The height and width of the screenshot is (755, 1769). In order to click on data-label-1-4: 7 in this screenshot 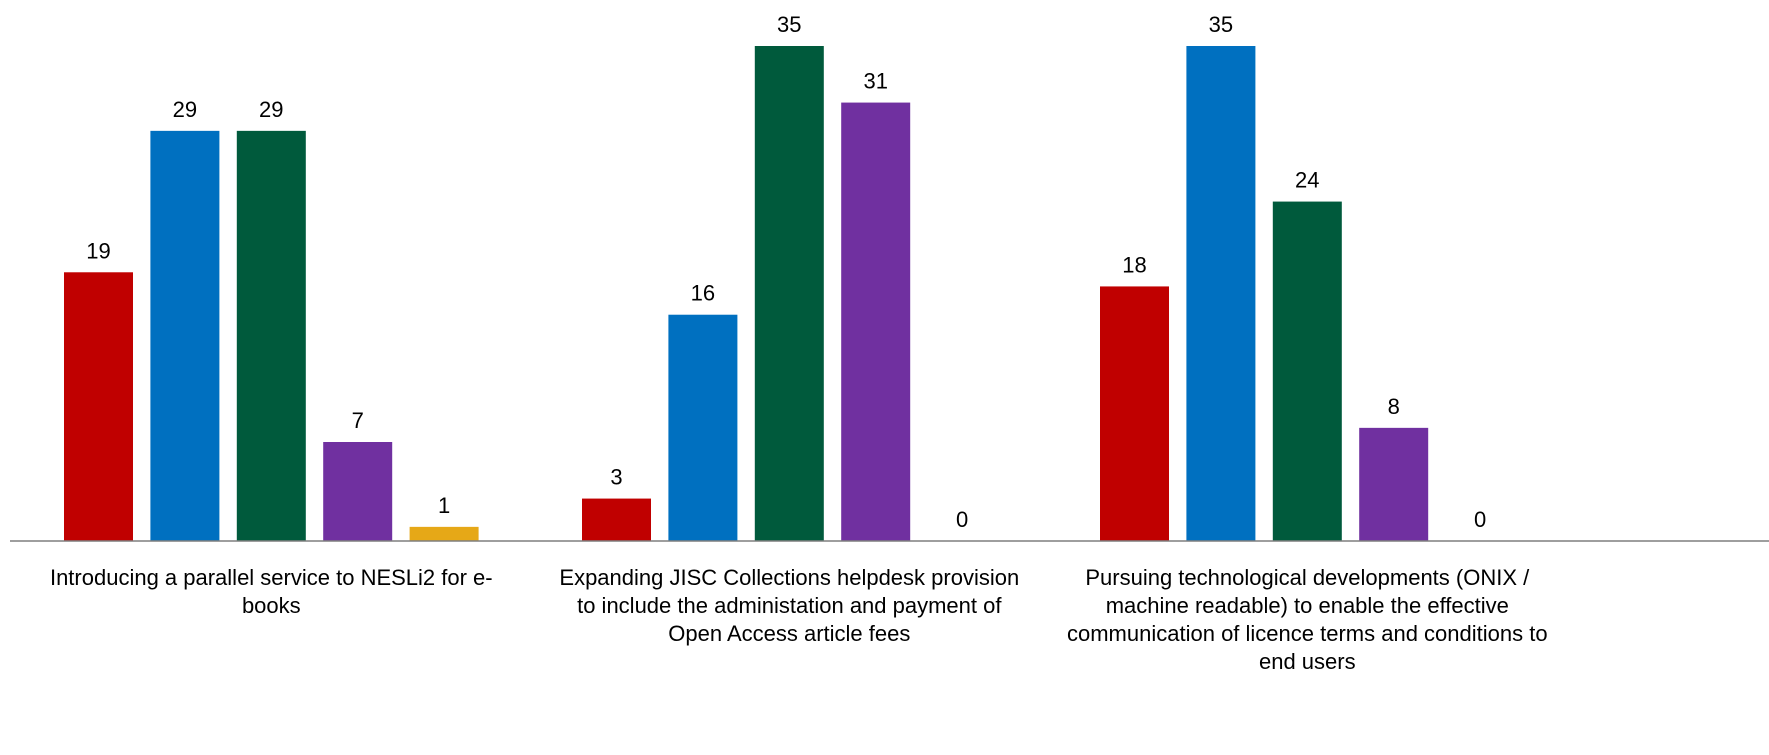, I will do `click(358, 420)`.